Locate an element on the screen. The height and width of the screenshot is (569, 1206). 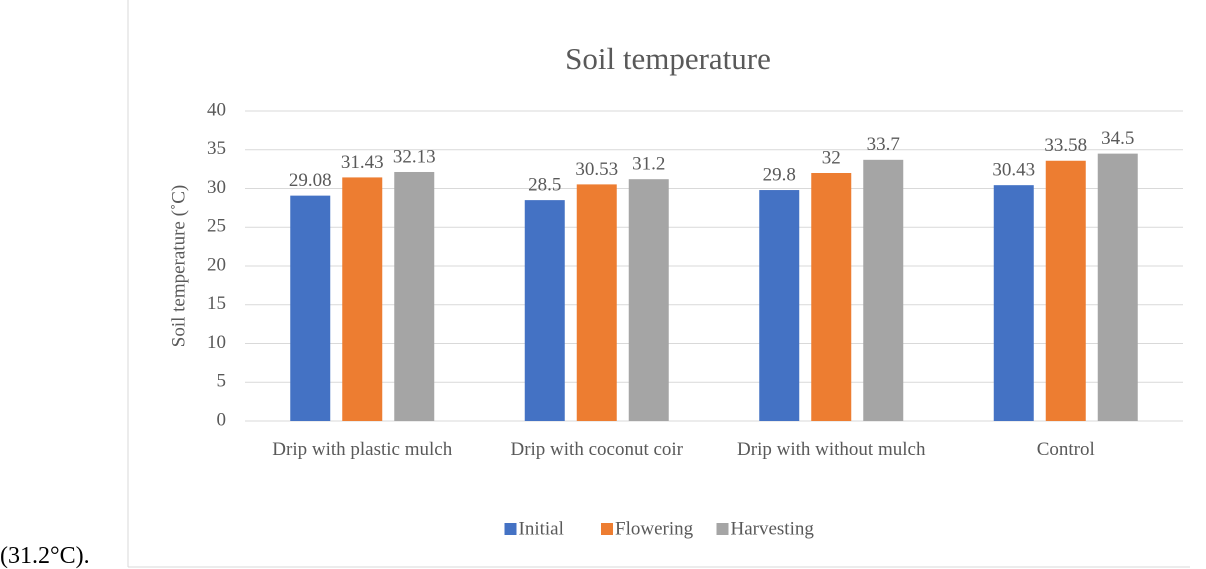
y-axis-label: Soil temperature (˚C) is located at coordinates (178, 266).